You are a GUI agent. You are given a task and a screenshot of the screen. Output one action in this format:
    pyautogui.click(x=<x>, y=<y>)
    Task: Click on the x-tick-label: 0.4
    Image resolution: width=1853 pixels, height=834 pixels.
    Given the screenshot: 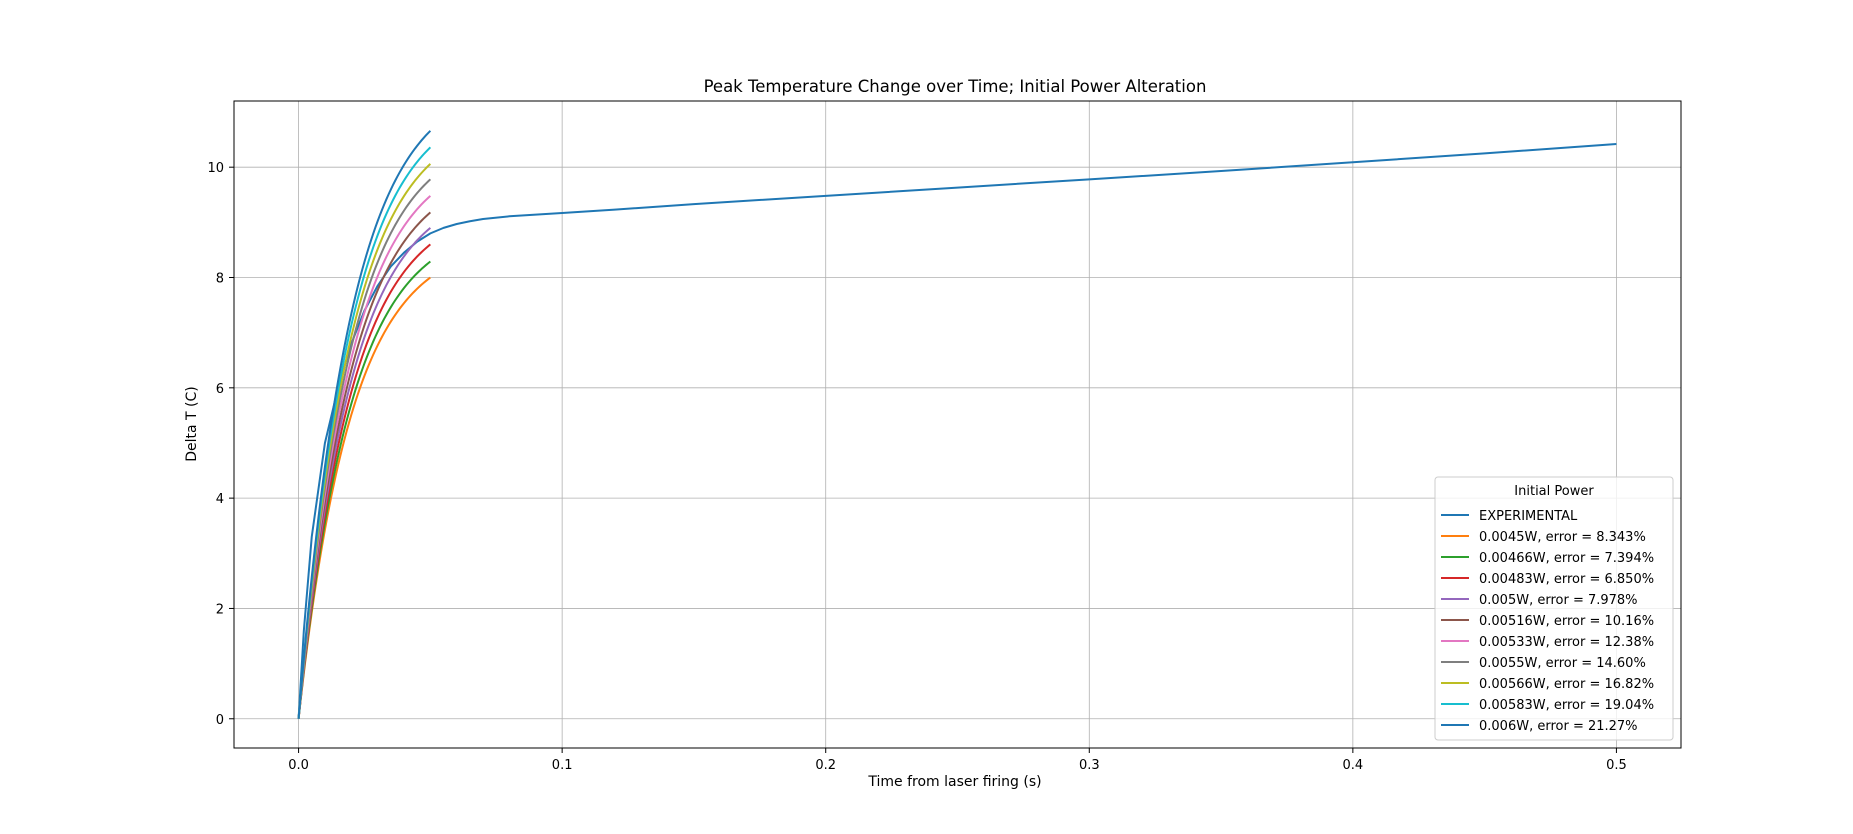 What is the action you would take?
    pyautogui.click(x=1353, y=765)
    